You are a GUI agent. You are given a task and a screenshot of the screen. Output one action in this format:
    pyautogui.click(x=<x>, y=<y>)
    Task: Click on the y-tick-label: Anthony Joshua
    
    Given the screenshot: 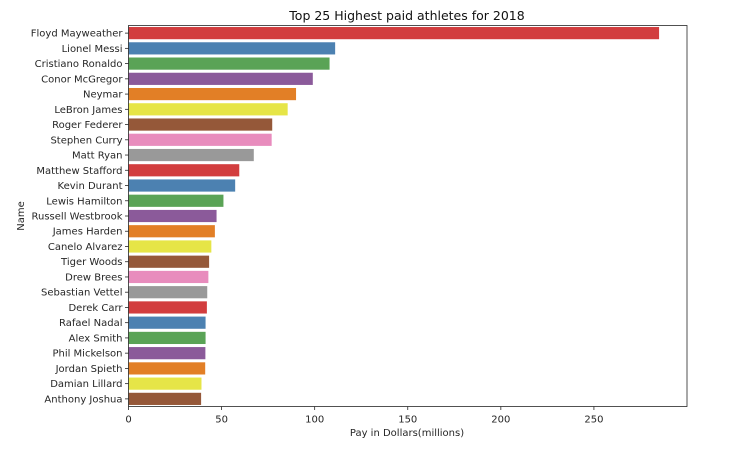 What is the action you would take?
    pyautogui.click(x=83, y=399)
    